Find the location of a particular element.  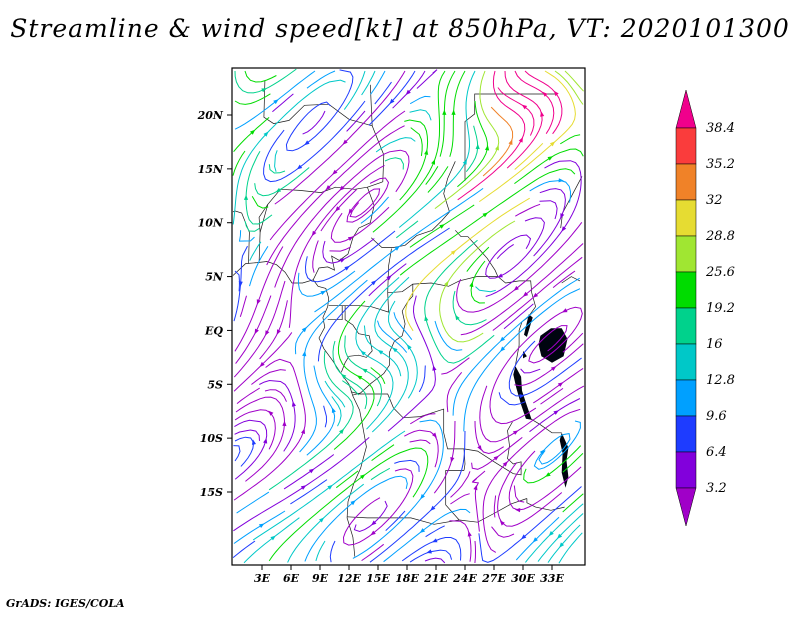

colorbar-label: 25.6 is located at coordinates (720, 272).